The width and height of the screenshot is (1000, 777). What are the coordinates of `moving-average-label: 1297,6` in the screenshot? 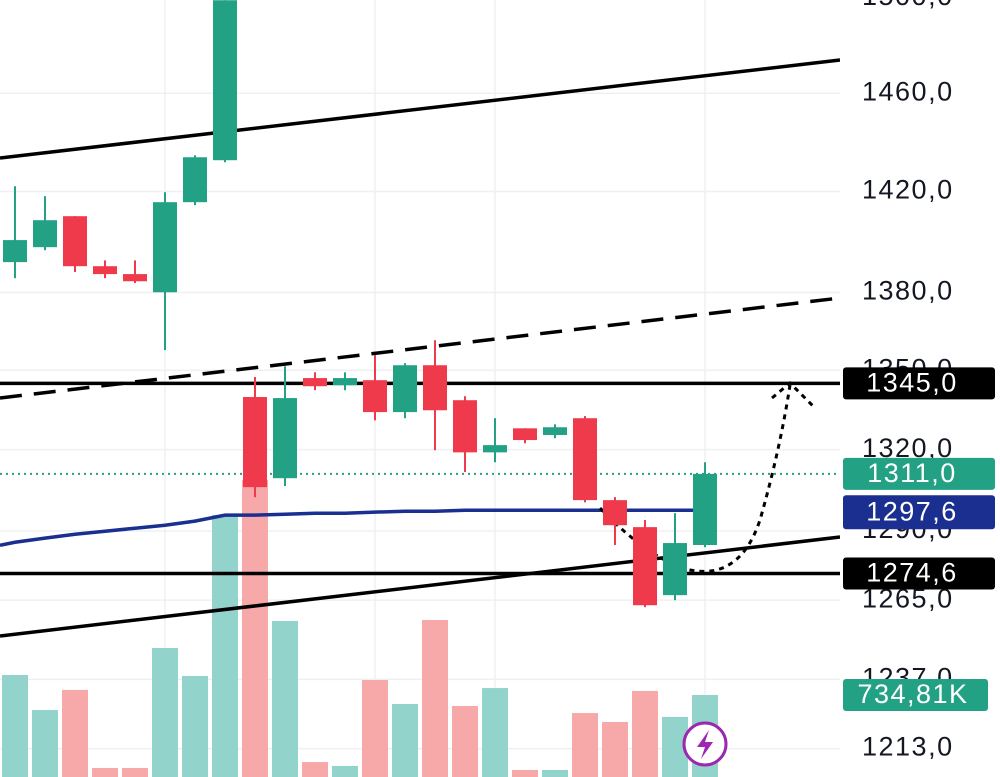 It's located at (912, 511).